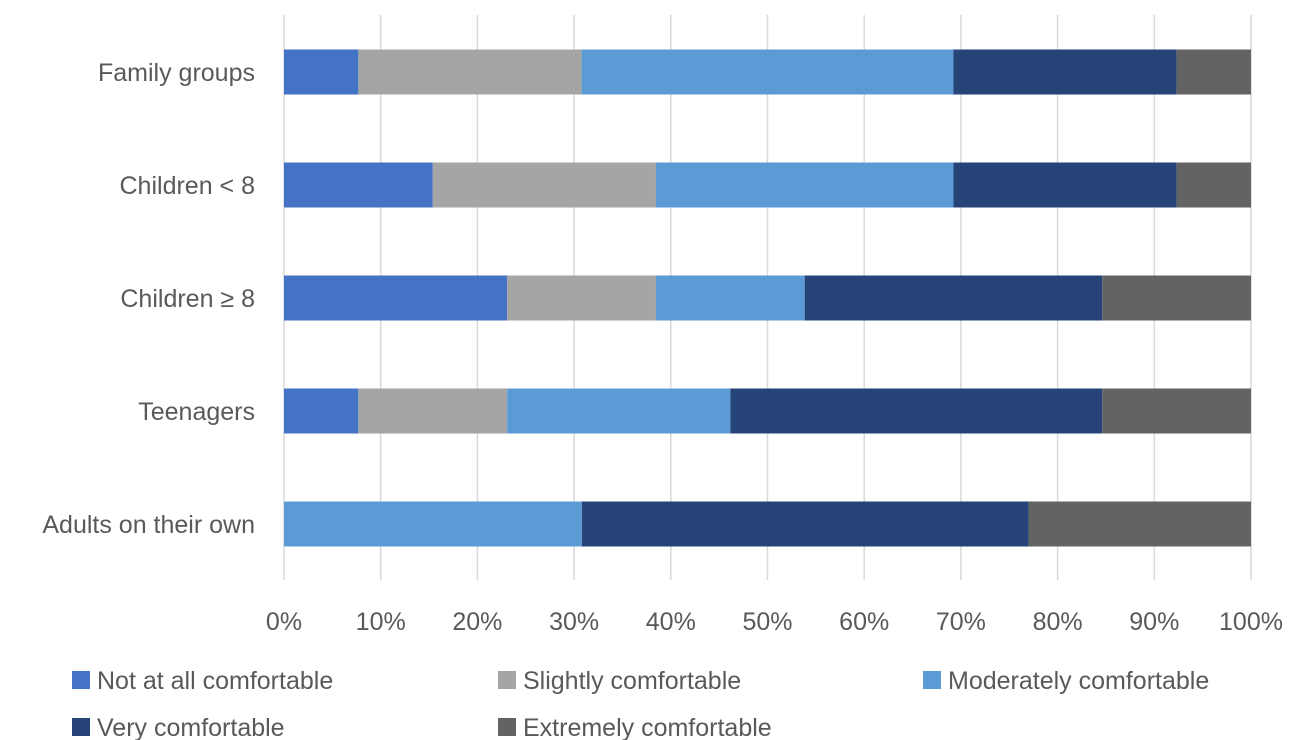 The width and height of the screenshot is (1289, 740). What do you see at coordinates (647, 727) in the screenshot?
I see `legend-label: Extremely comfortable` at bounding box center [647, 727].